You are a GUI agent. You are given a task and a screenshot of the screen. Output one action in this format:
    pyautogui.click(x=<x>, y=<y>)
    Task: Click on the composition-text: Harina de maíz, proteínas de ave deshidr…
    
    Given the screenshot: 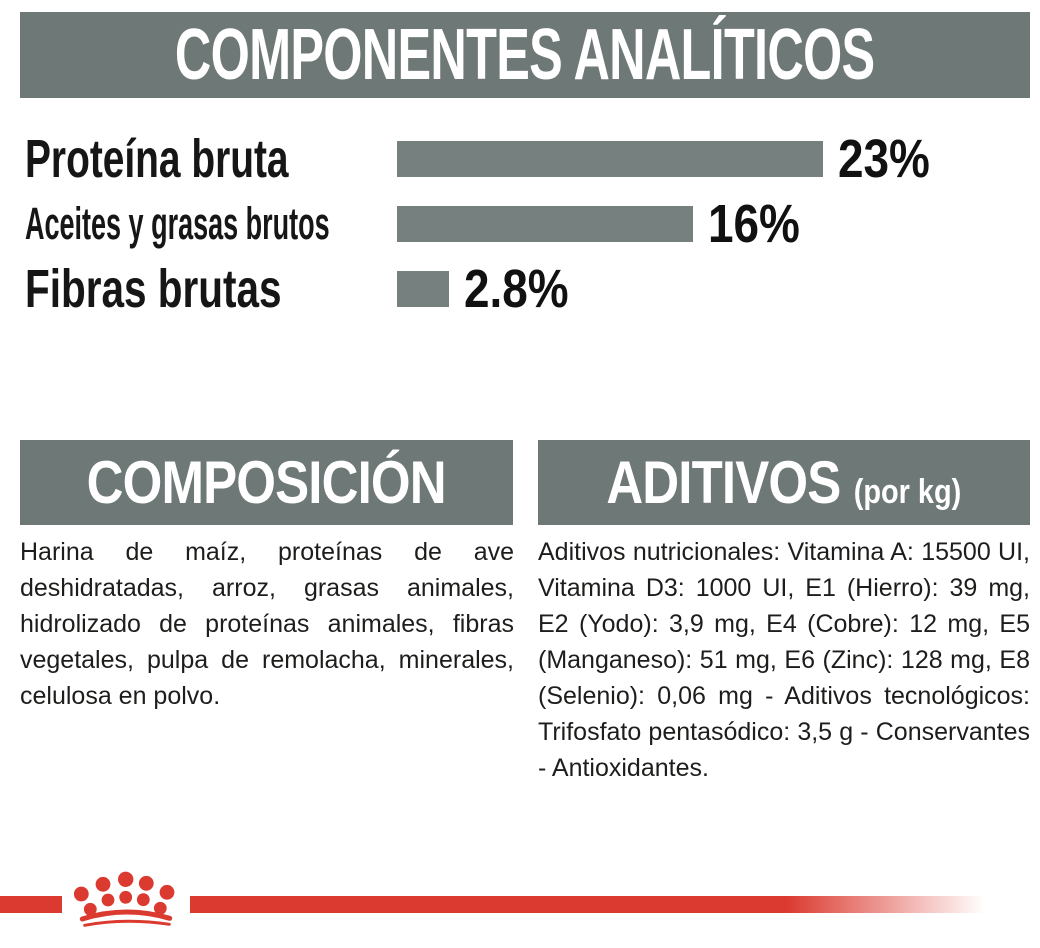 What is the action you would take?
    pyautogui.click(x=267, y=624)
    